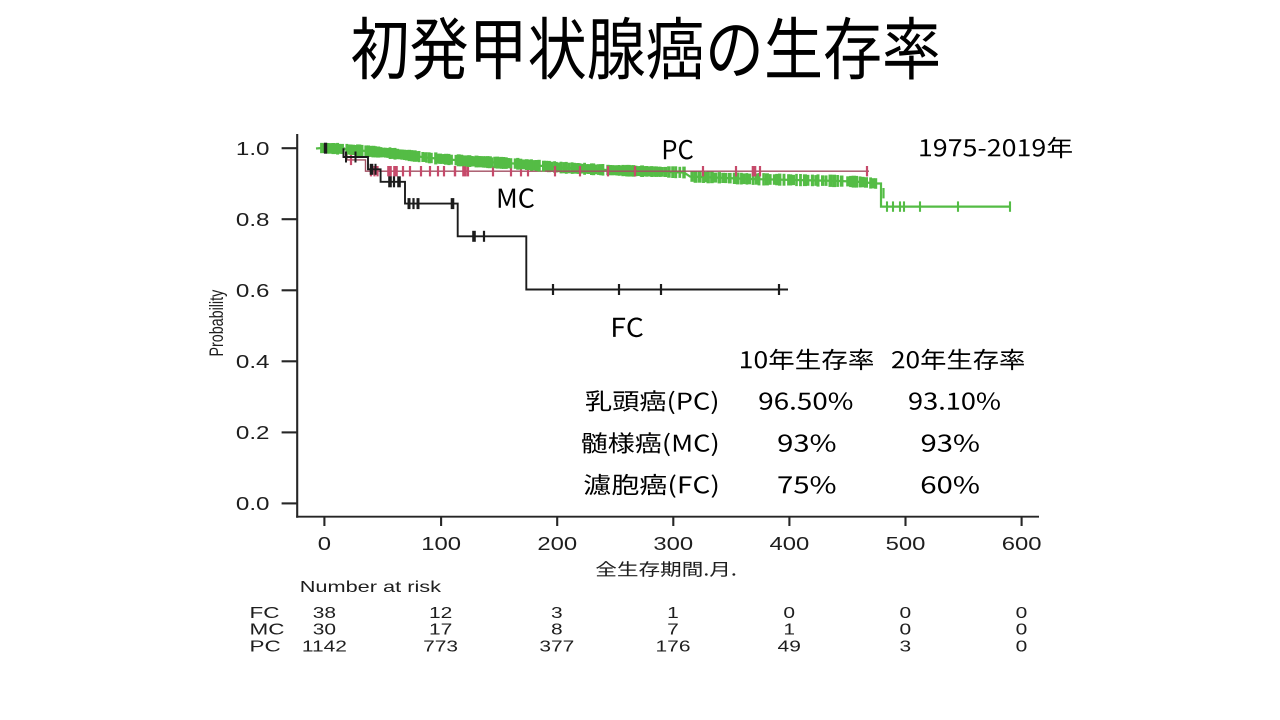 This screenshot has width=1280, height=720. I want to click on svg-text: 400, so click(790, 545).